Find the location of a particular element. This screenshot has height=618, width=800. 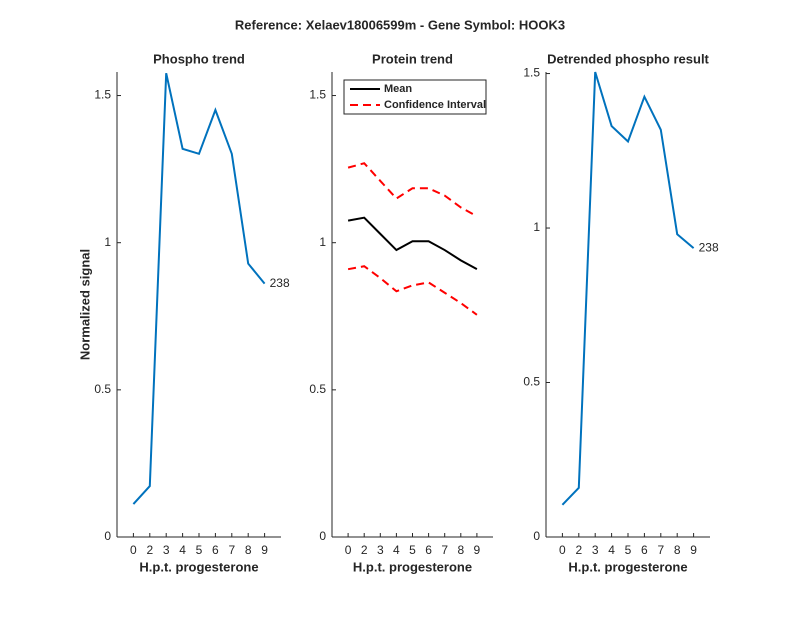

y-axis-label: Normalized signal is located at coordinates (84, 304).